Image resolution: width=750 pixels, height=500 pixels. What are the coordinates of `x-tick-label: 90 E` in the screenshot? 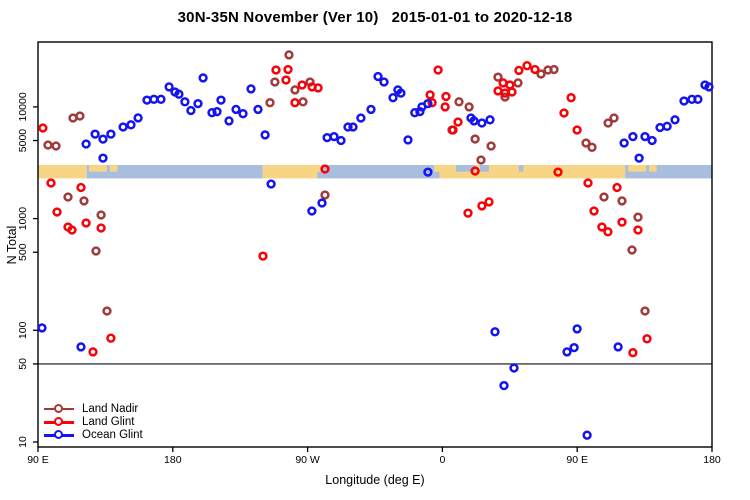 It's located at (38, 460).